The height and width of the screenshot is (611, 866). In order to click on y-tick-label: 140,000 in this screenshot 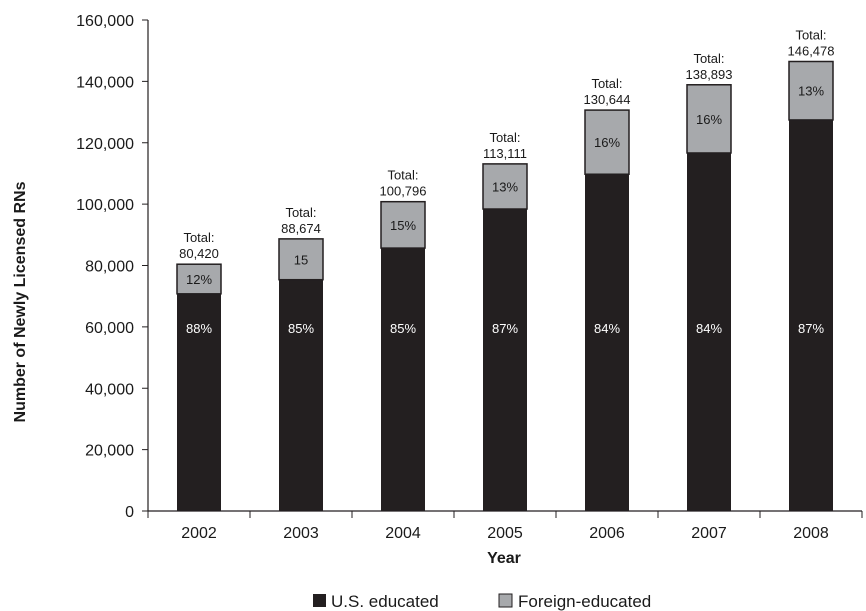, I will do `click(105, 82)`.